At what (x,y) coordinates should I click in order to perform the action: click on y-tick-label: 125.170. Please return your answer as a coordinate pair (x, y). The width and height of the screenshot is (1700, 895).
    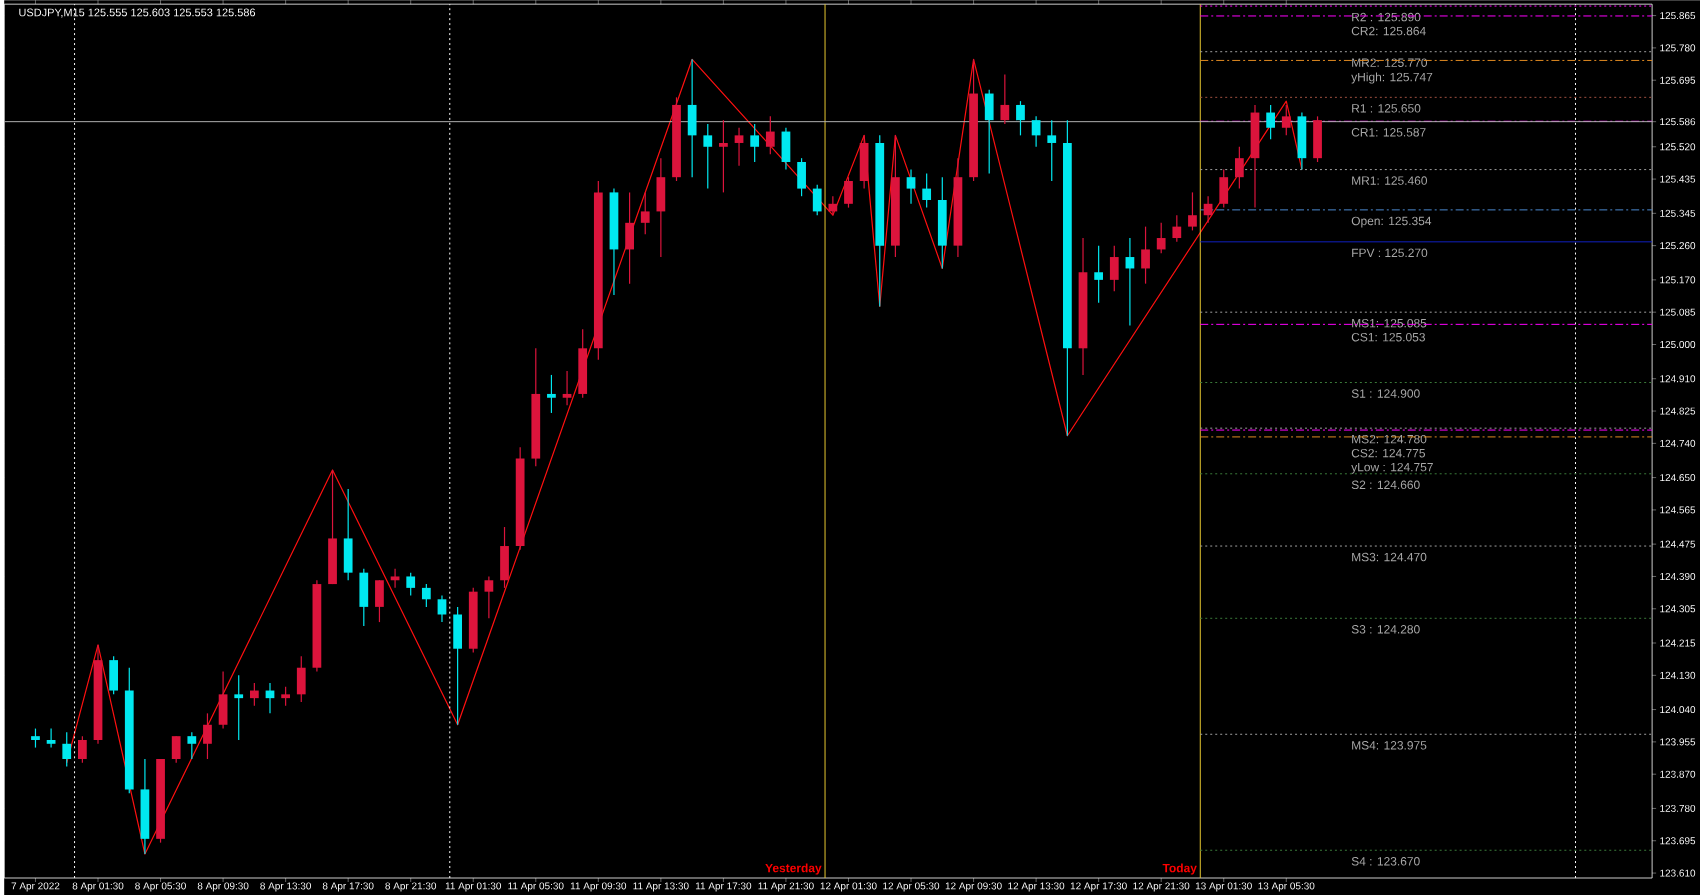
    Looking at the image, I should click on (1678, 280).